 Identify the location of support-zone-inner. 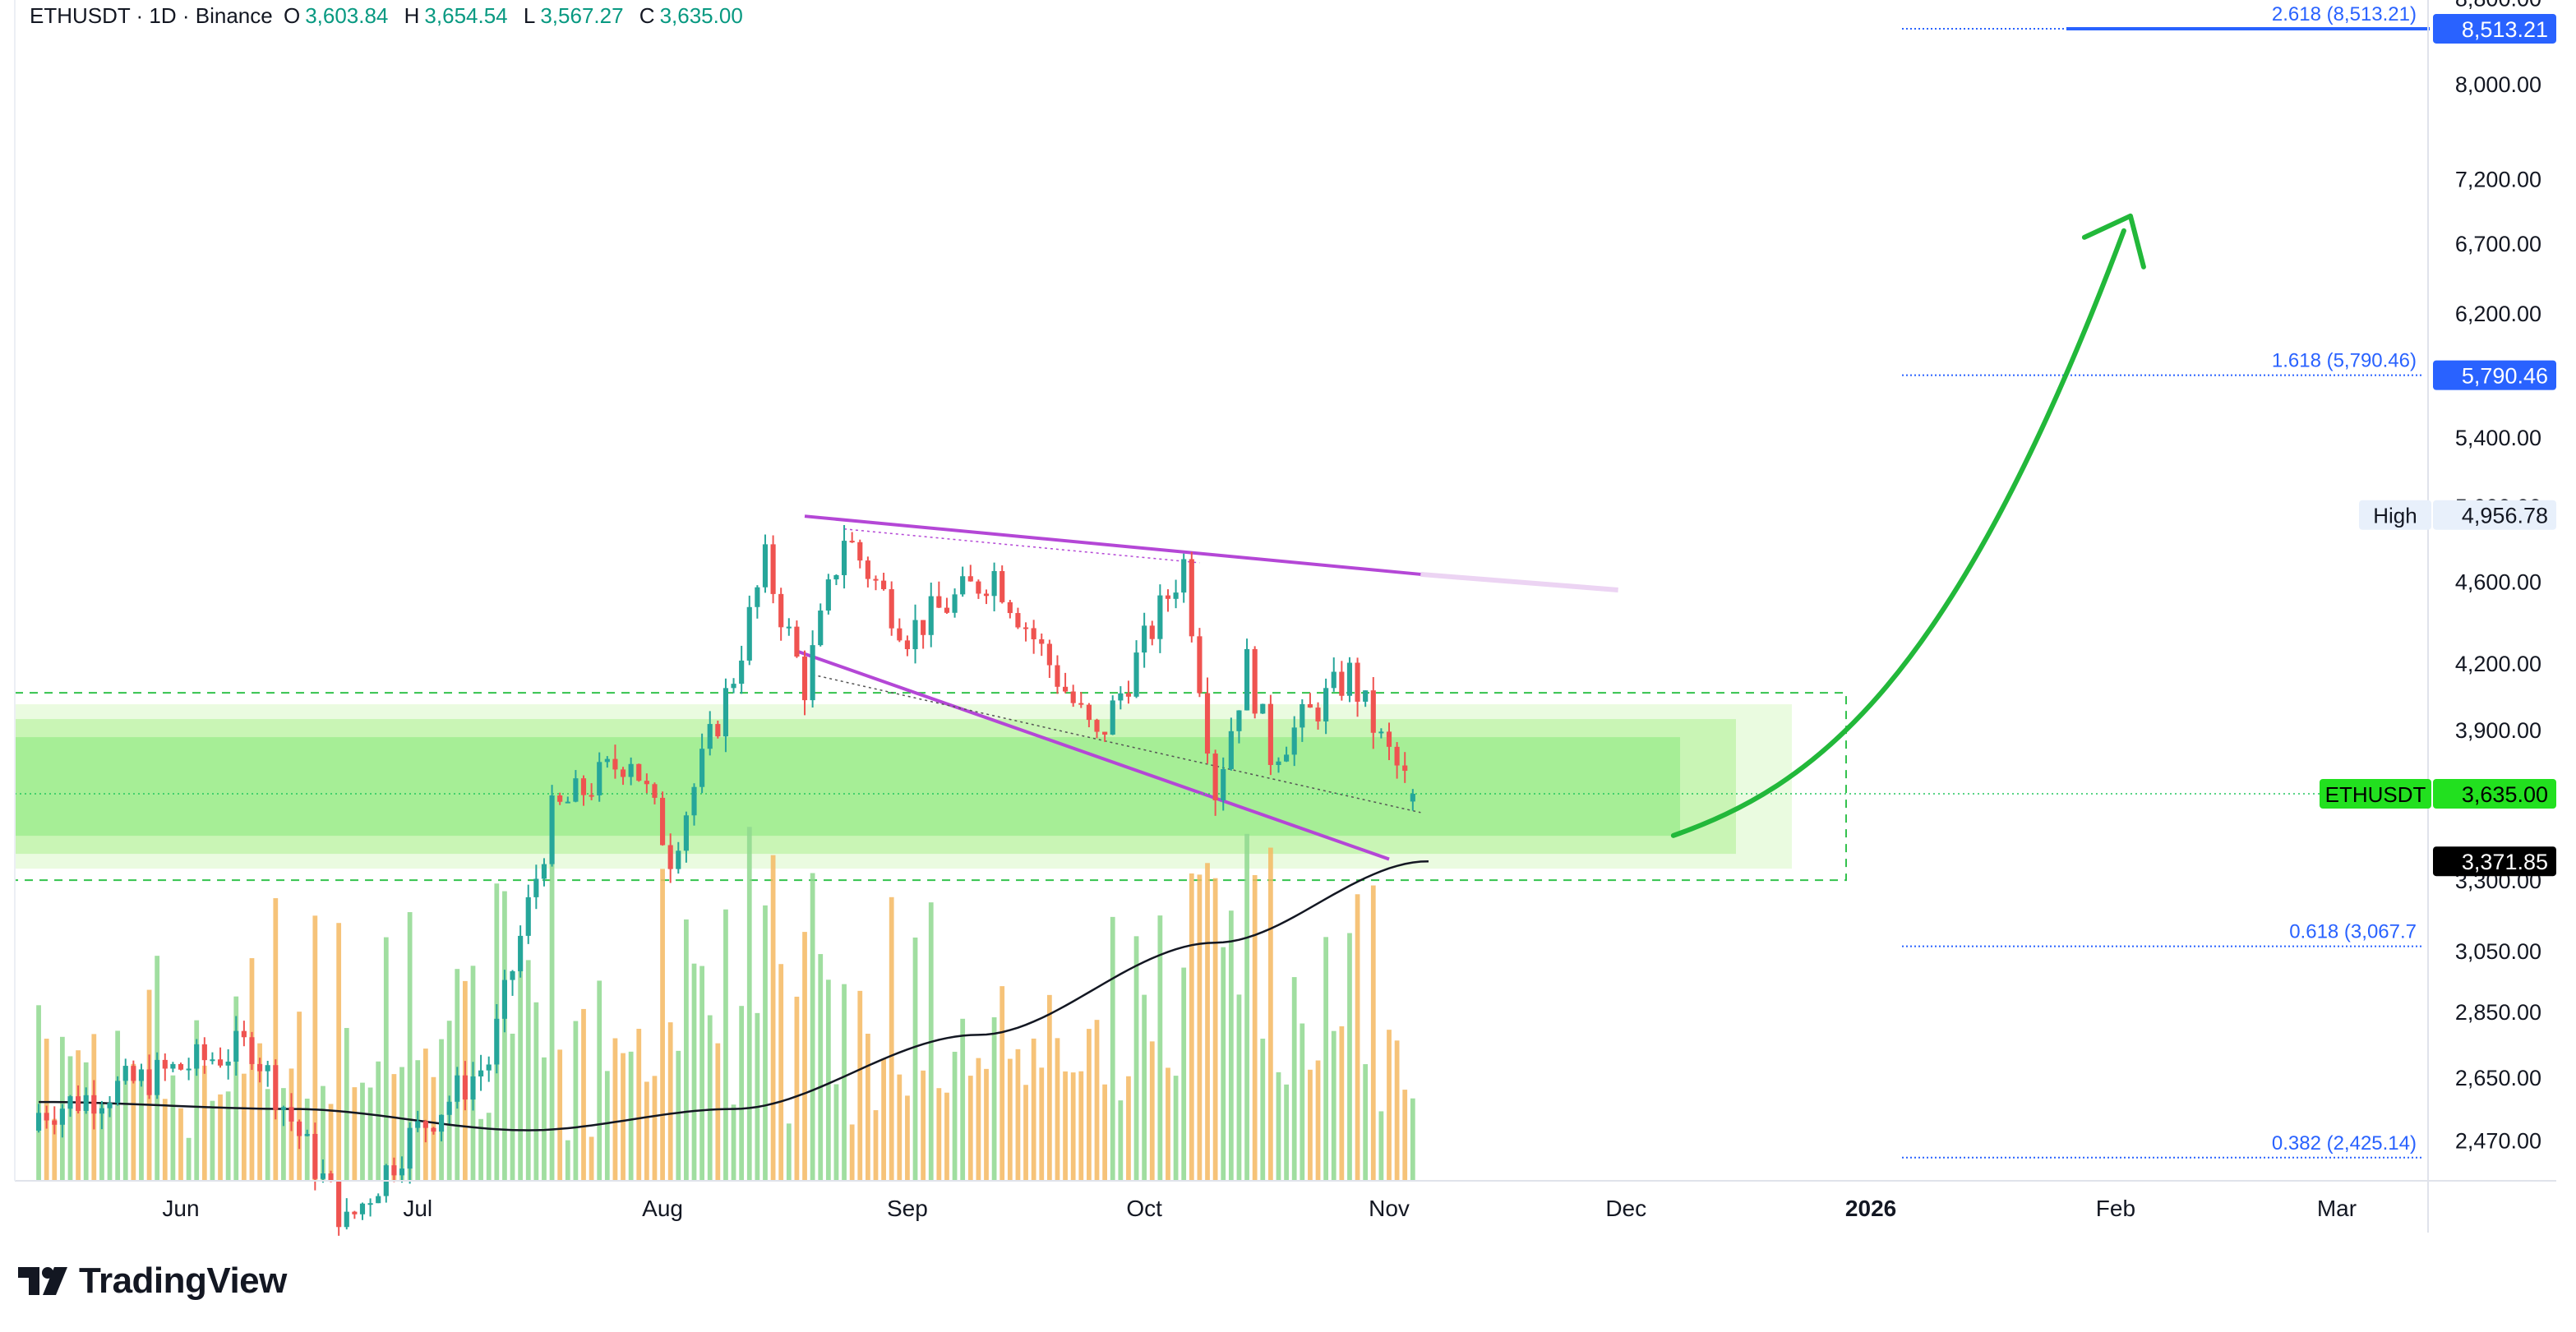
(848, 787).